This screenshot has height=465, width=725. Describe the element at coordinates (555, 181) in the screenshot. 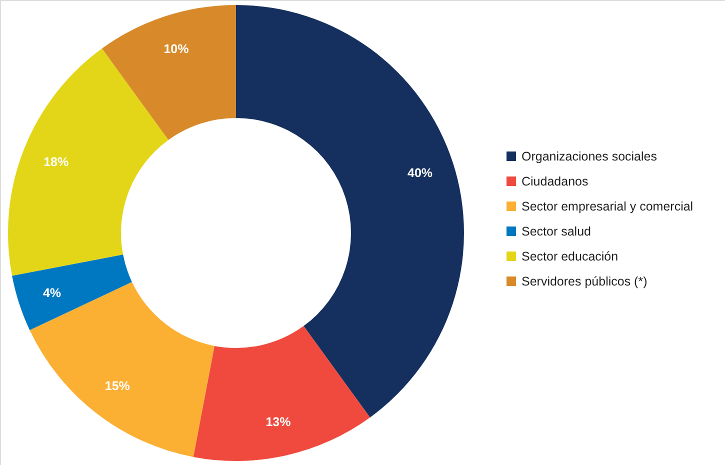

I see `legend-label: Ciudadanos` at that location.